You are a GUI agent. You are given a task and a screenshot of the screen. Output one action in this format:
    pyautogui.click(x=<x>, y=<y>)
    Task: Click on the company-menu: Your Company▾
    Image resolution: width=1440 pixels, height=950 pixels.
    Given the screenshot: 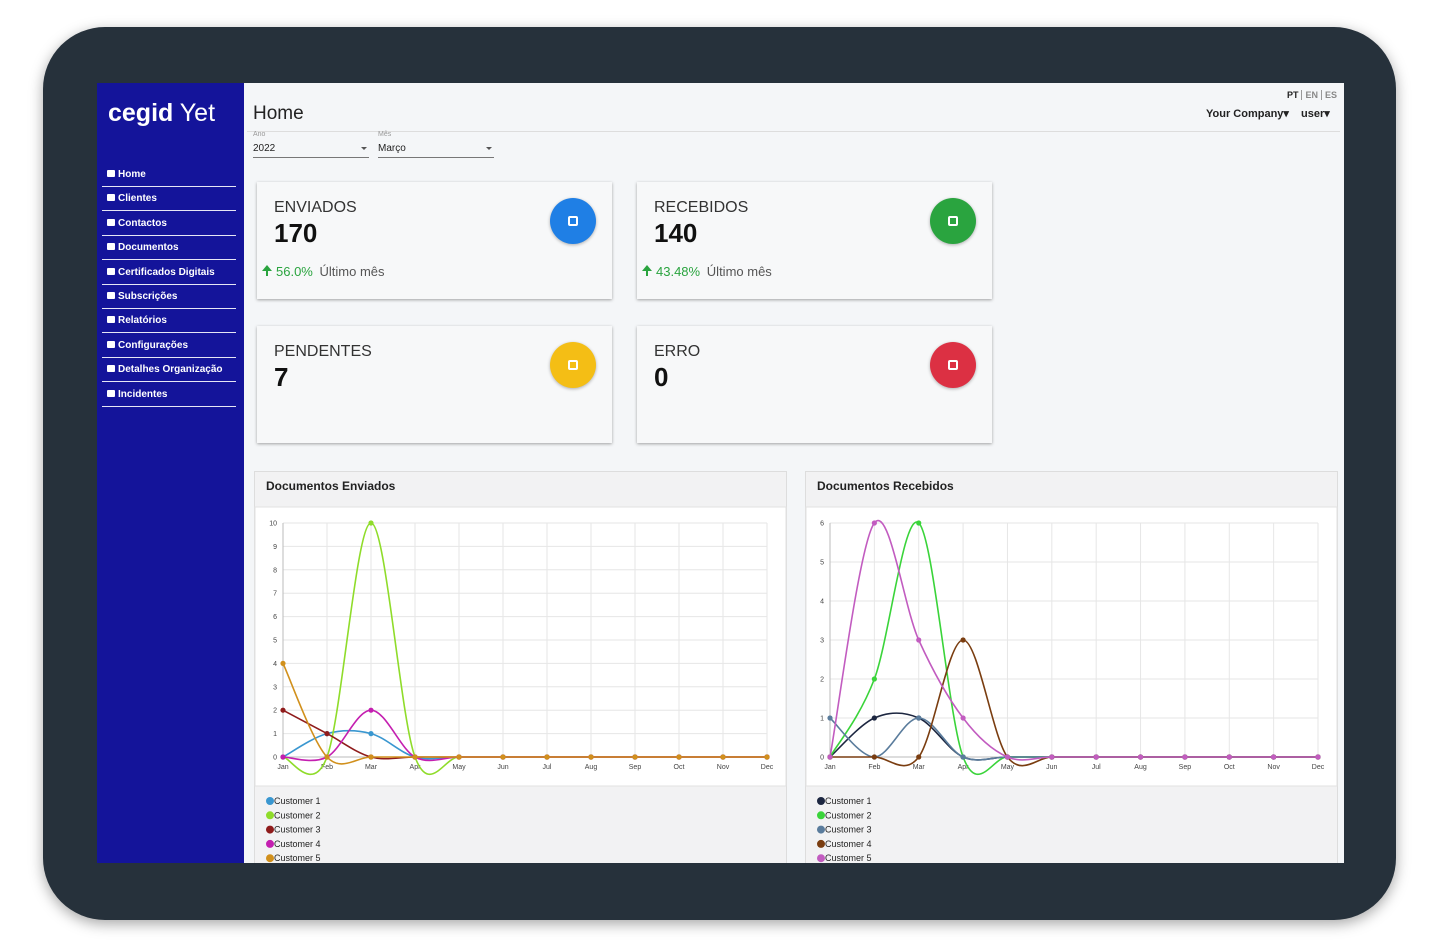 What is the action you would take?
    pyautogui.click(x=1247, y=114)
    